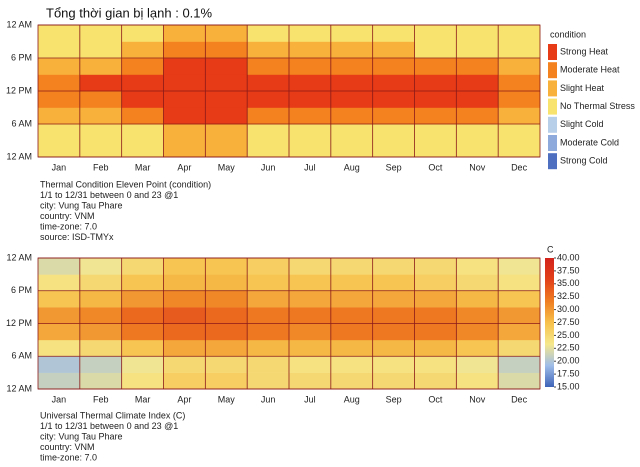 The image size is (640, 467). I want to click on x-tick-label: May, so click(227, 399).